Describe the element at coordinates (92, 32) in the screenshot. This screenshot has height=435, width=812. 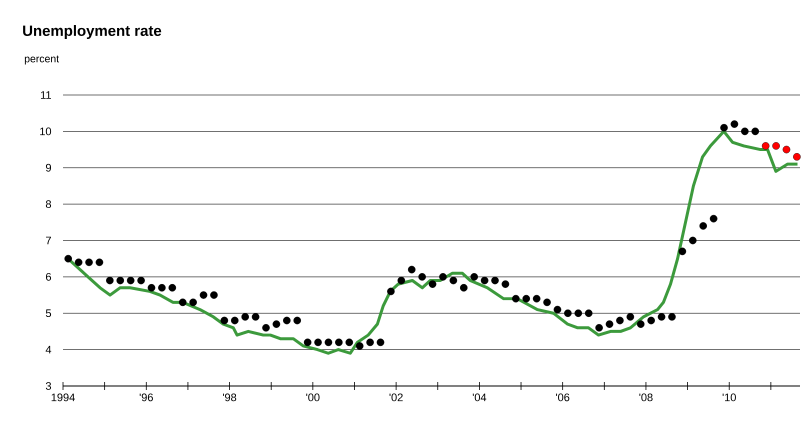
I see `chart-title: Unemployment rate` at that location.